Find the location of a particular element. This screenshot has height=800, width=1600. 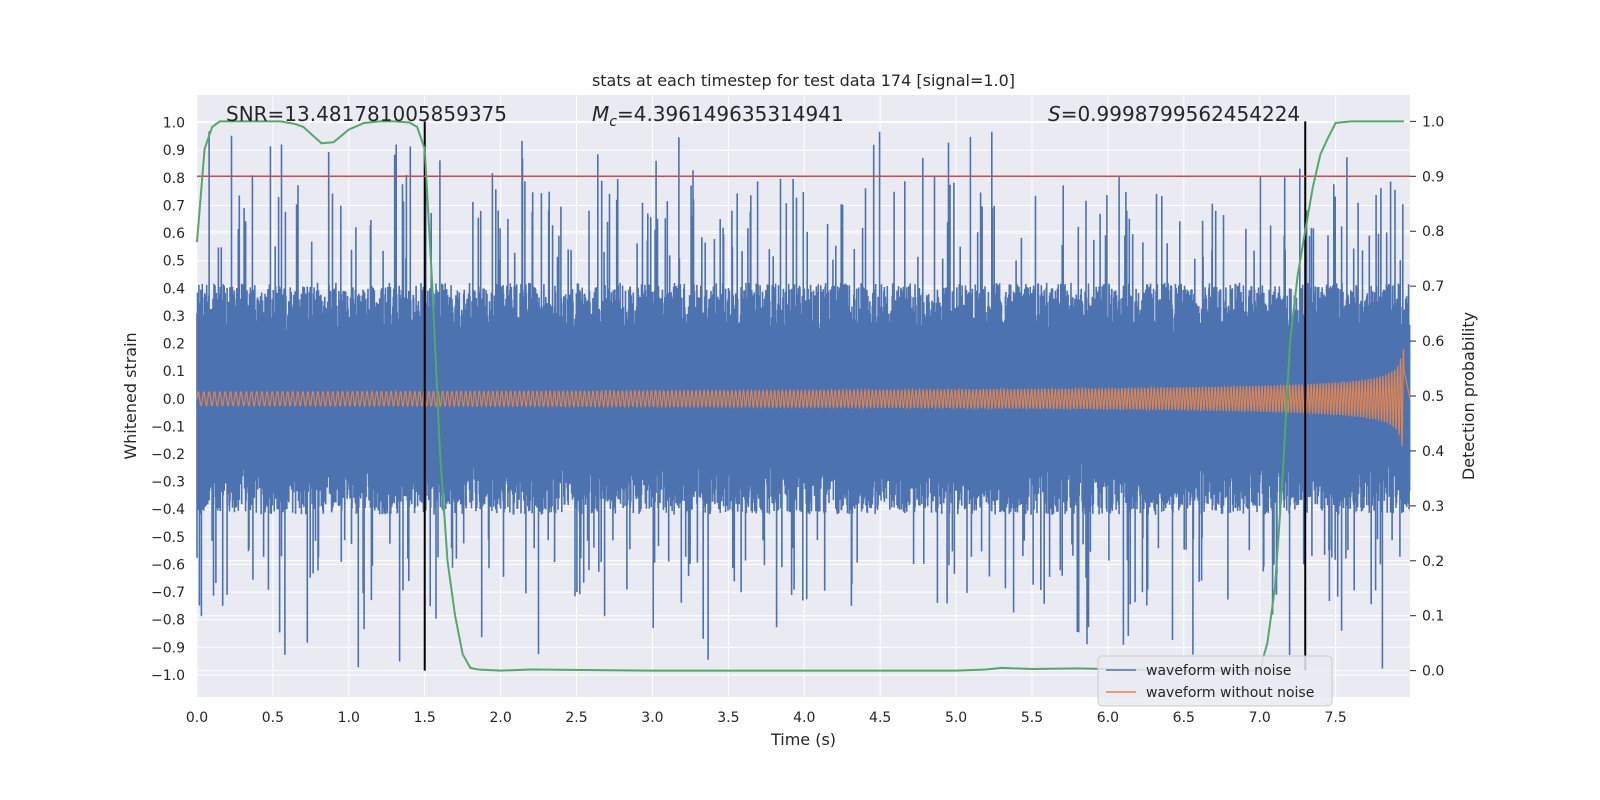

y-tick-label-left: 0.5 is located at coordinates (174, 262).